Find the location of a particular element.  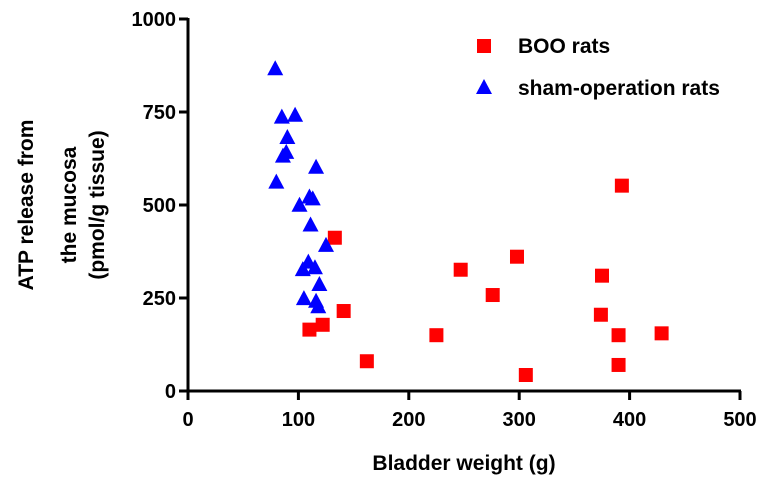

legend-item: sham-operation rats is located at coordinates (598, 88).